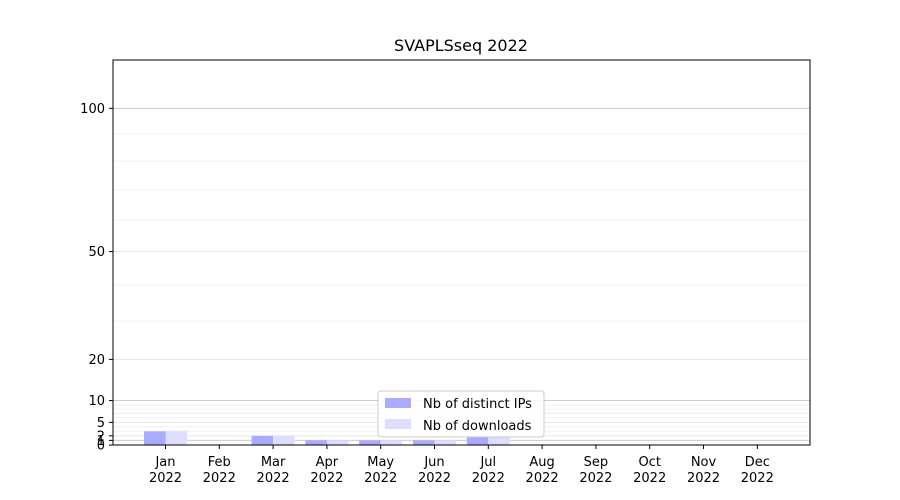 Image resolution: width=900 pixels, height=500 pixels. What do you see at coordinates (541, 462) in the screenshot?
I see `x-tick-label-month: Aug` at bounding box center [541, 462].